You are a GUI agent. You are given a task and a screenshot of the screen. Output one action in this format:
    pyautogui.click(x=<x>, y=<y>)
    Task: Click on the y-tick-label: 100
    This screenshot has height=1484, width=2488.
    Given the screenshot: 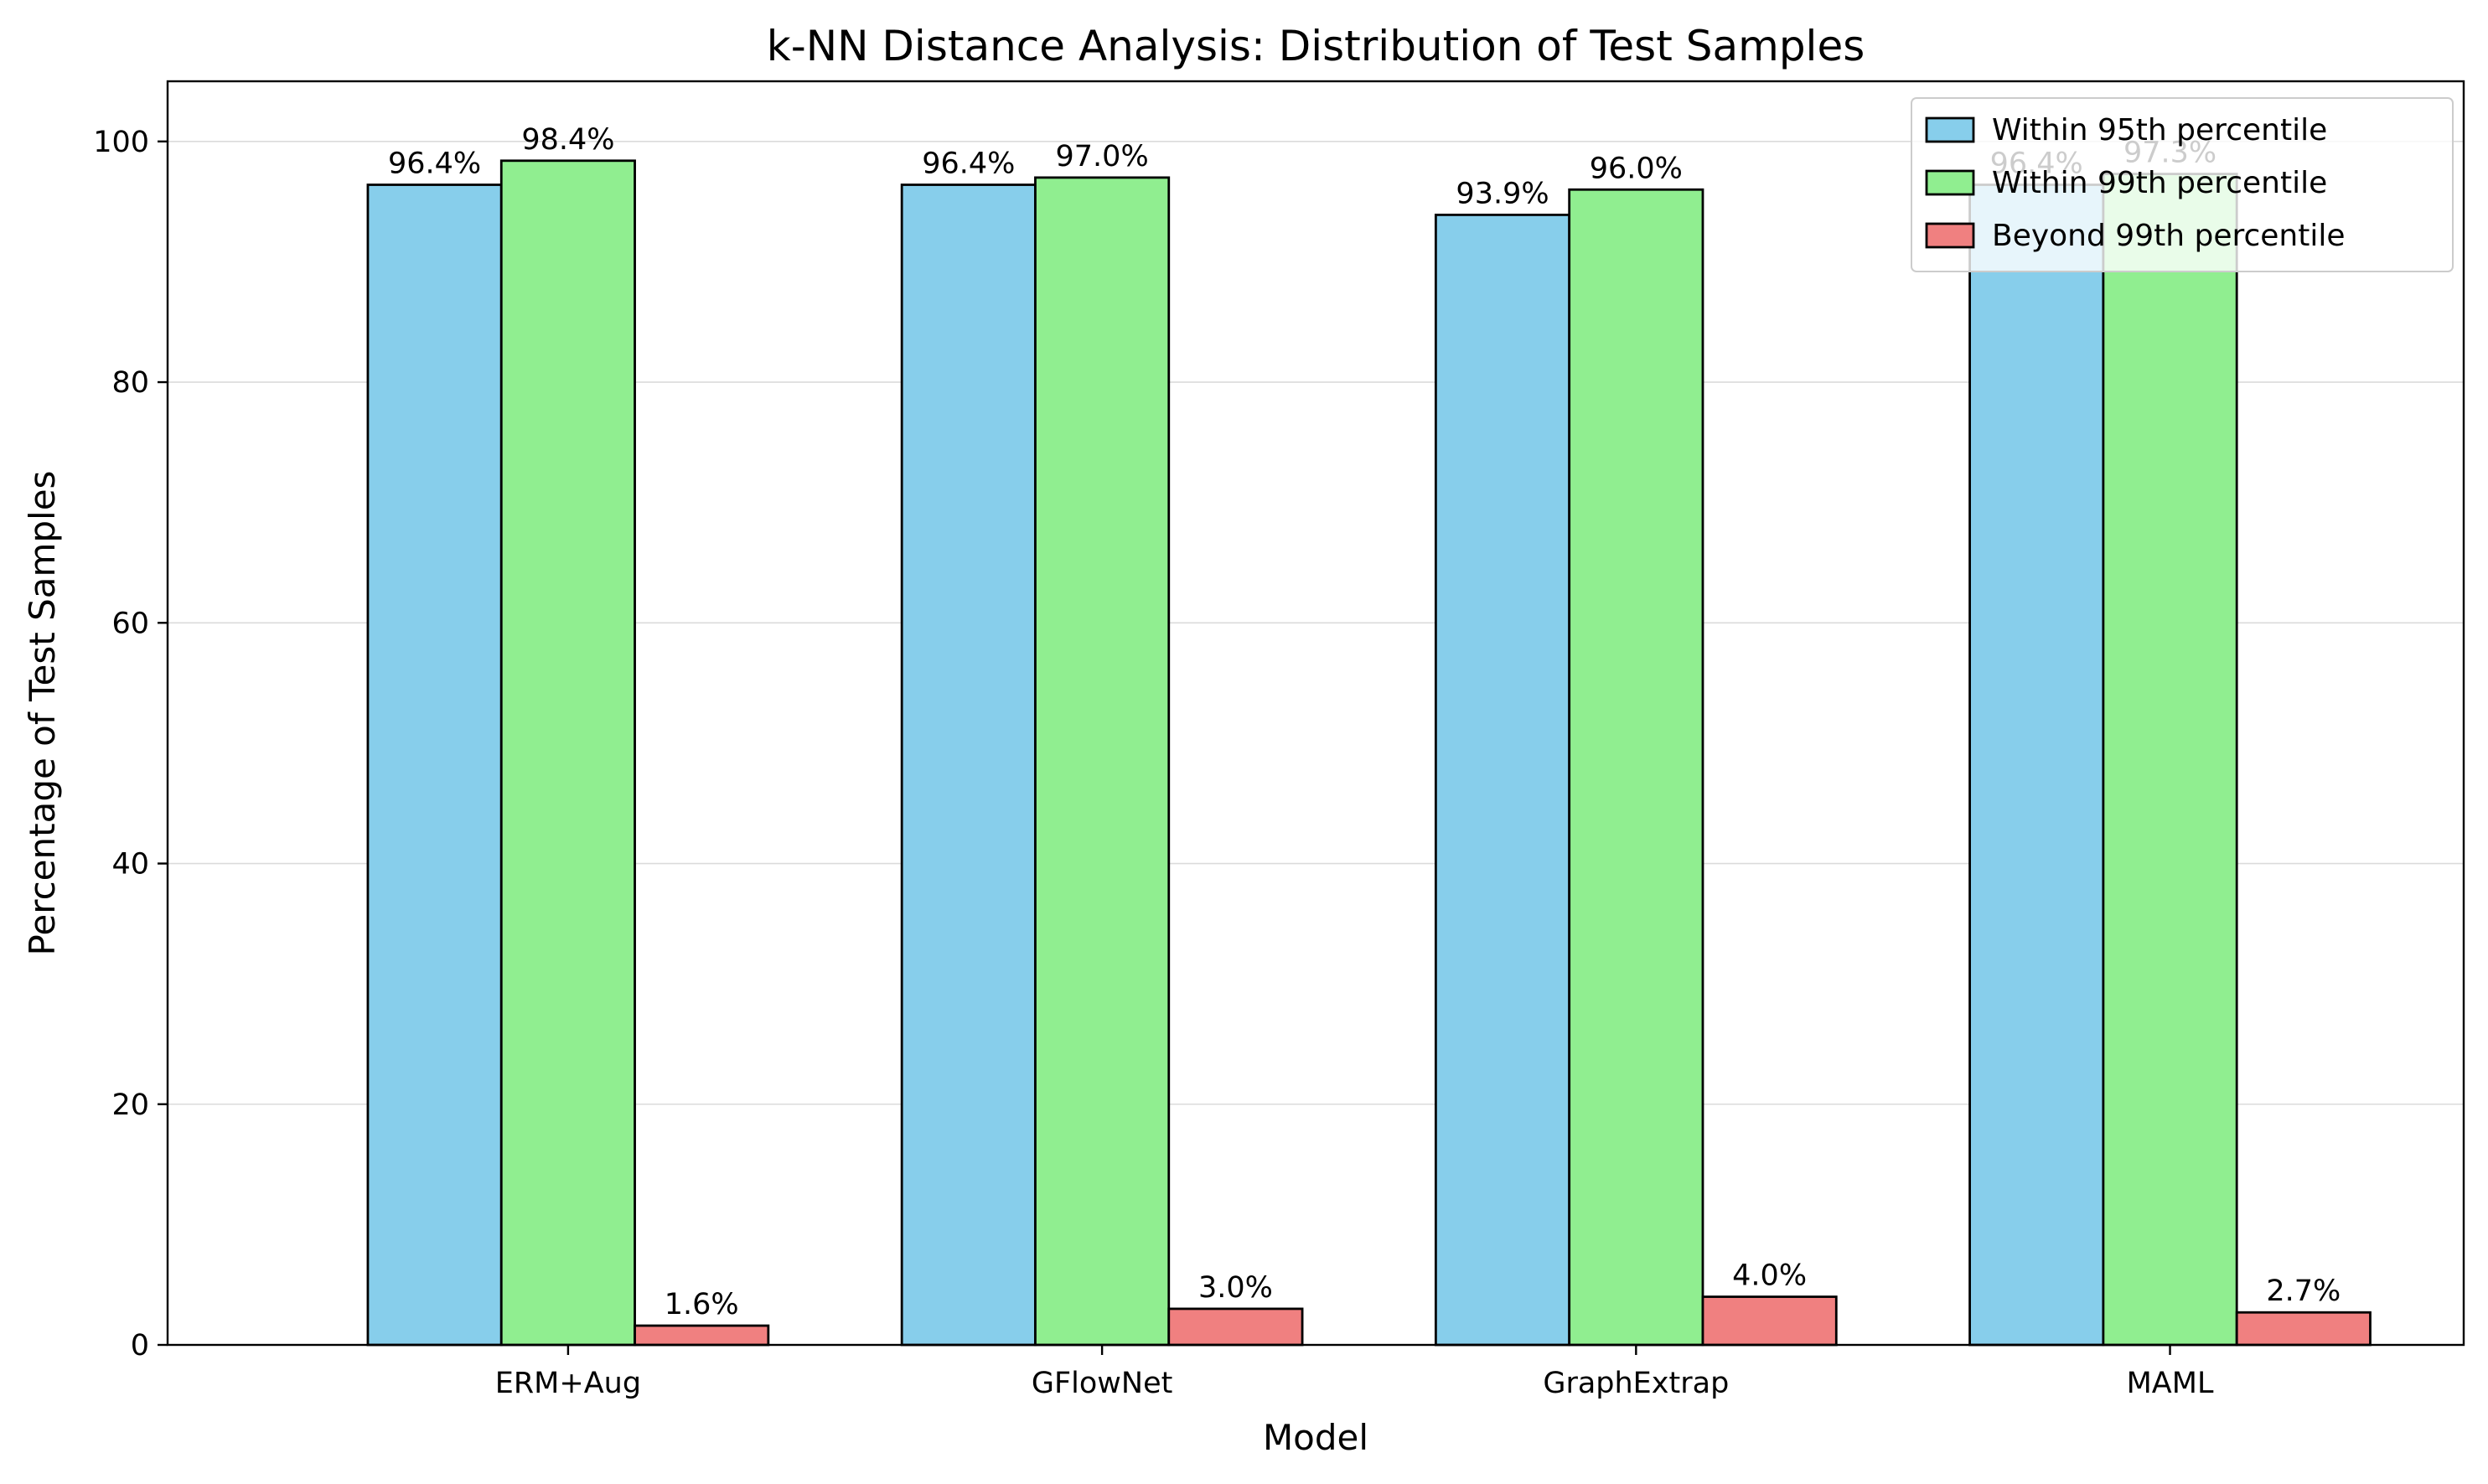 What is the action you would take?
    pyautogui.click(x=121, y=142)
    